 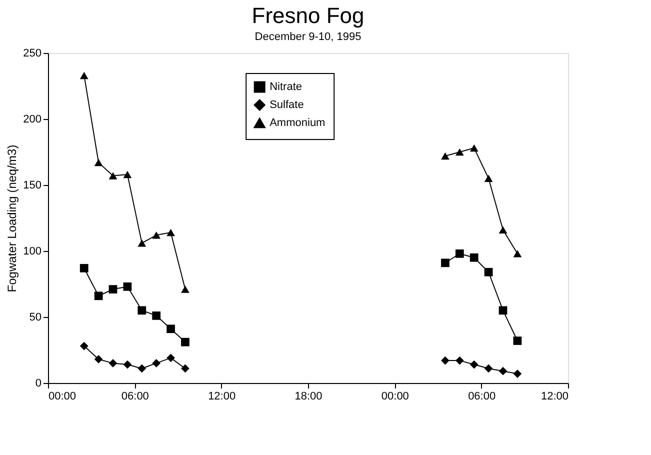 I want to click on x-tick-label: 18:00, so click(x=308, y=396).